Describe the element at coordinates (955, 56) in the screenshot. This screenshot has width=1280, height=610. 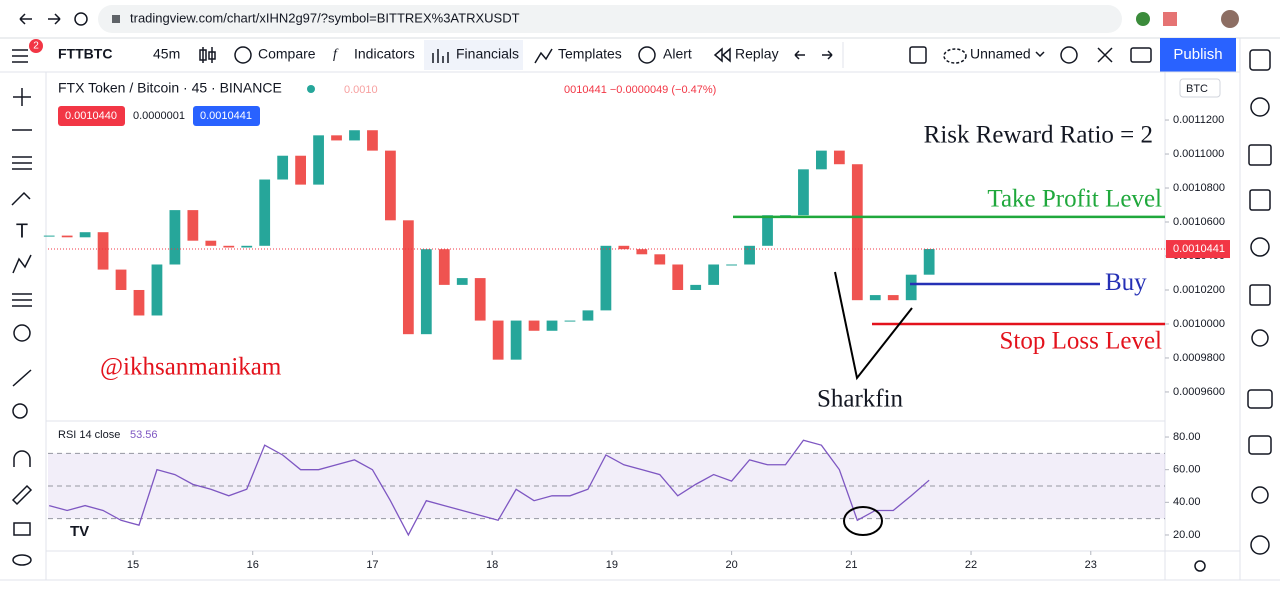
I see `cloud-icon` at that location.